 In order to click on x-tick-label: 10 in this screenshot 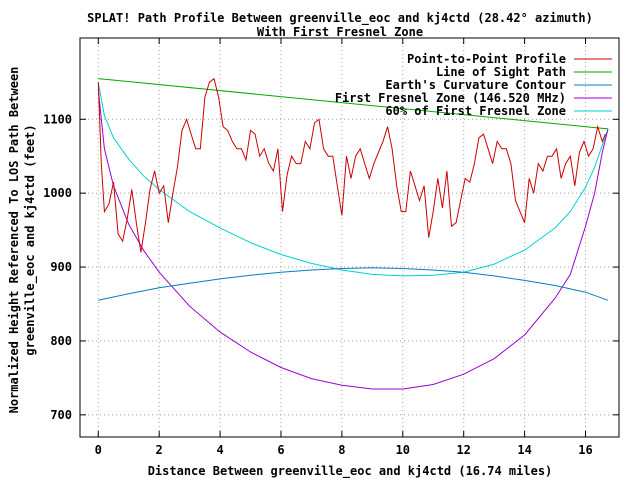, I will do `click(403, 450)`.